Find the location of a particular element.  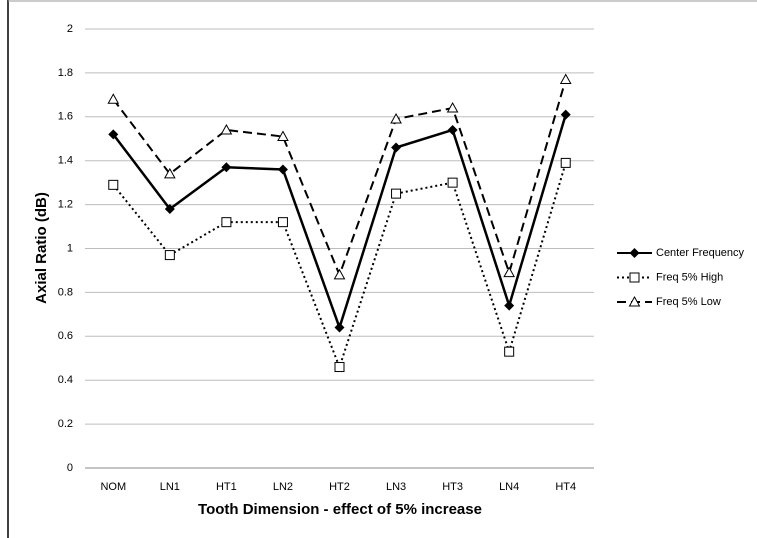

x-tick-label: LN2 is located at coordinates (283, 487).